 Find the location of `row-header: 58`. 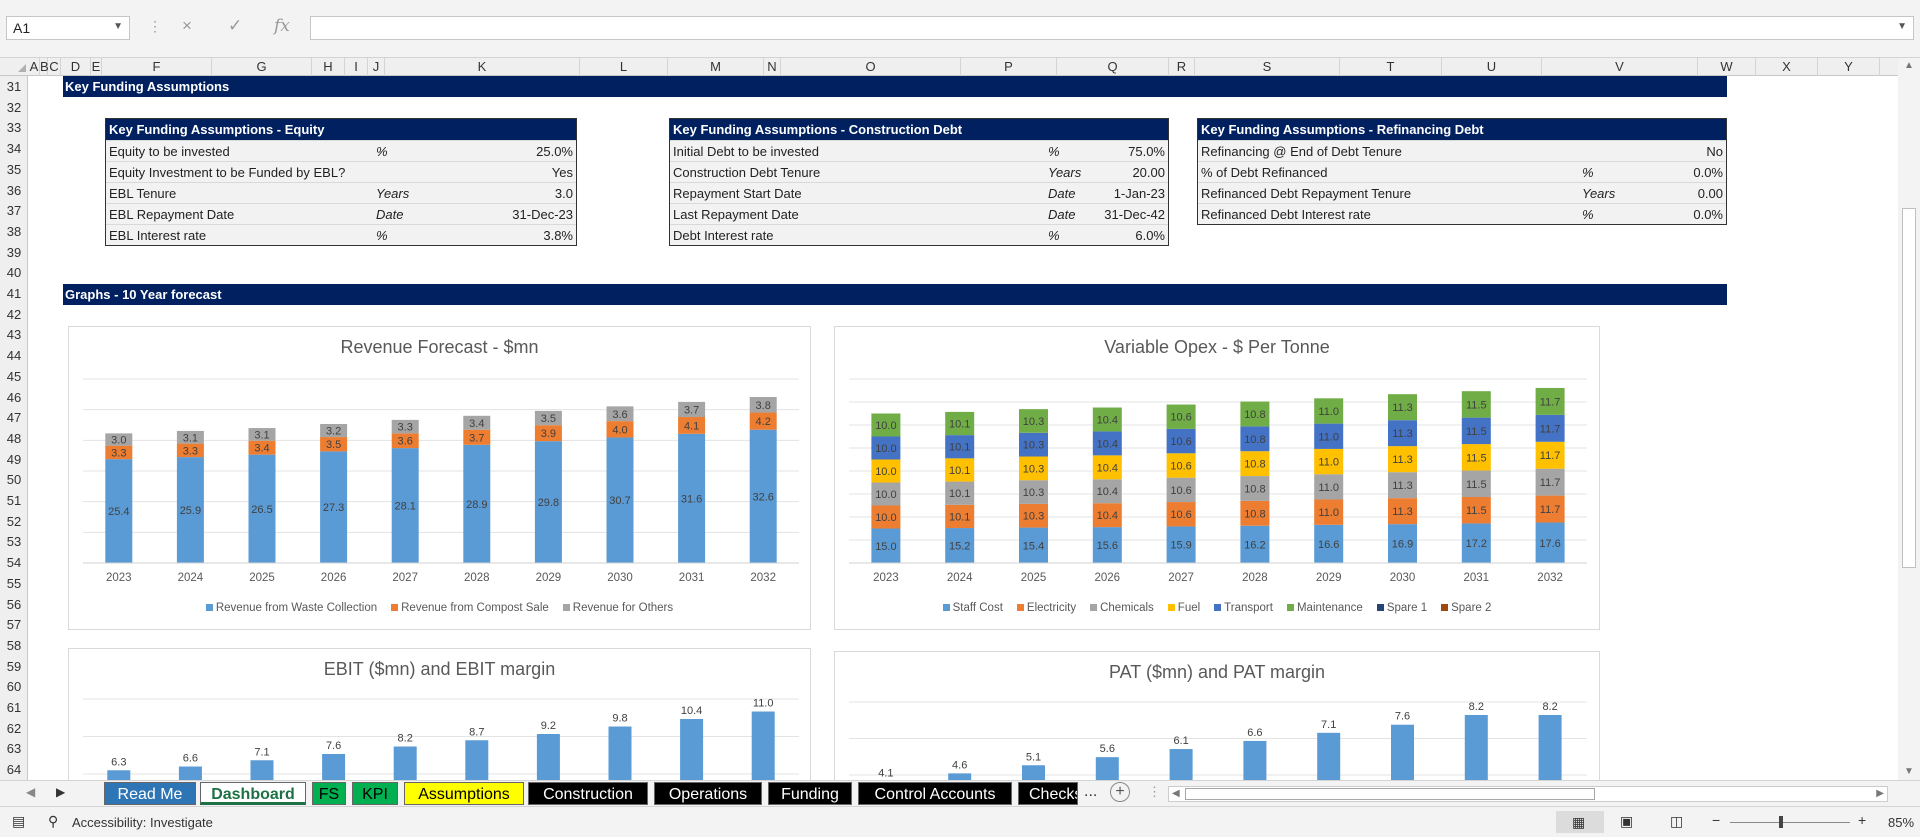

row-header: 58 is located at coordinates (14, 645).